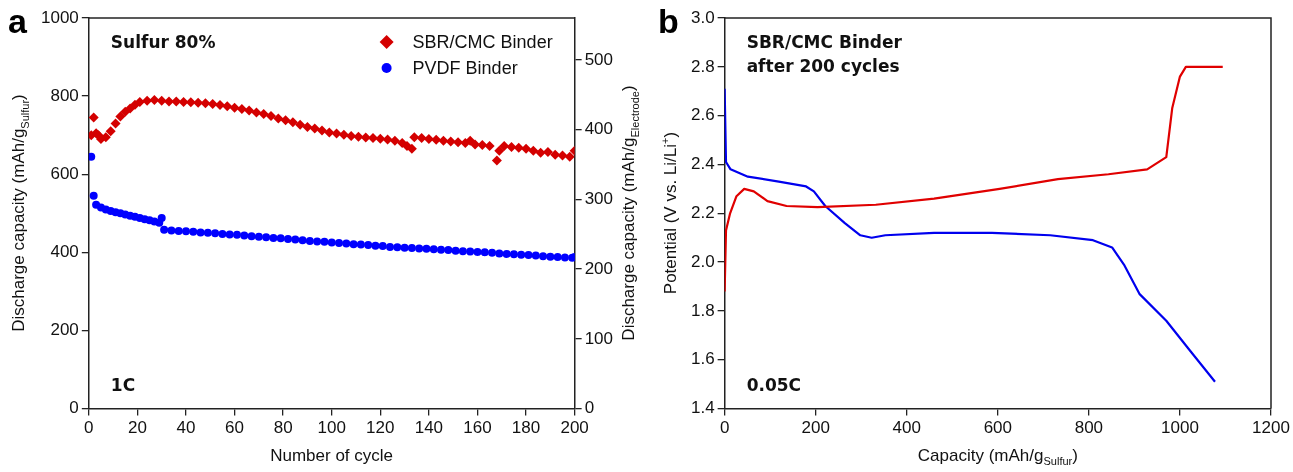 Image resolution: width=1293 pixels, height=472 pixels. What do you see at coordinates (702, 164) in the screenshot?
I see `y-tick-label: 2.4` at bounding box center [702, 164].